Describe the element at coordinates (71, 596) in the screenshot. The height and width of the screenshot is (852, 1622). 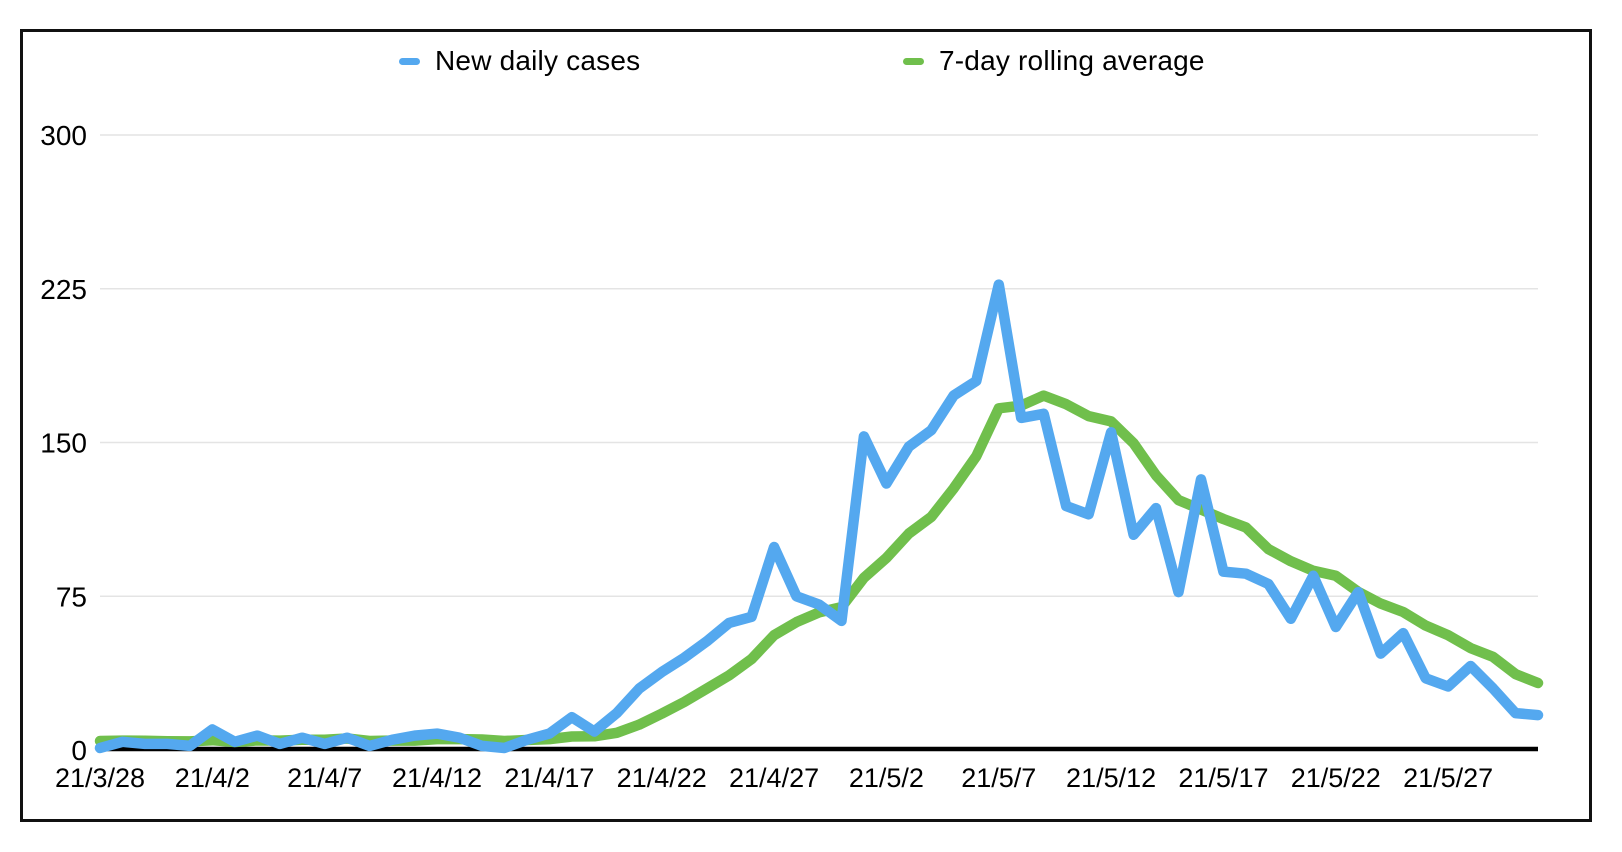
I see `y-axis-tick-label: 75` at that location.